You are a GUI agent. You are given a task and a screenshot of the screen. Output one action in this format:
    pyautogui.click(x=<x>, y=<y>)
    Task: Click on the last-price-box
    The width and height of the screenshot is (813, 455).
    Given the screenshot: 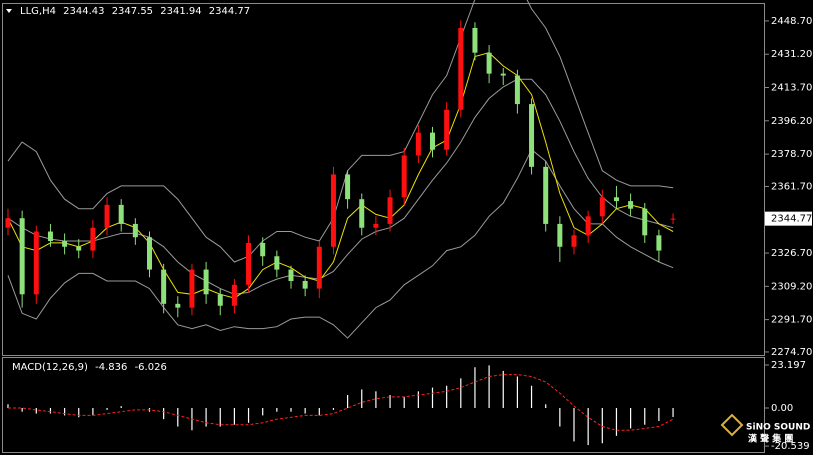 What is the action you would take?
    pyautogui.click(x=788, y=218)
    